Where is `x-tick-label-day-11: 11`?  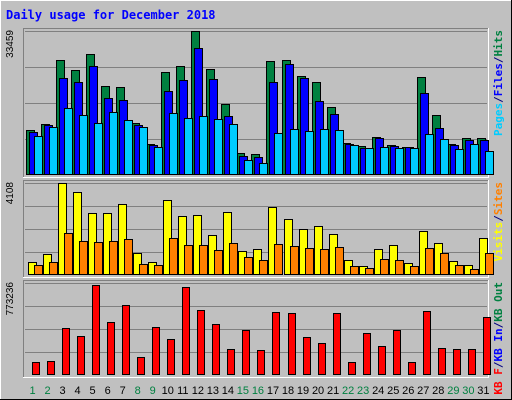
x-tick-label-day-11: 11 is located at coordinates (182, 391).